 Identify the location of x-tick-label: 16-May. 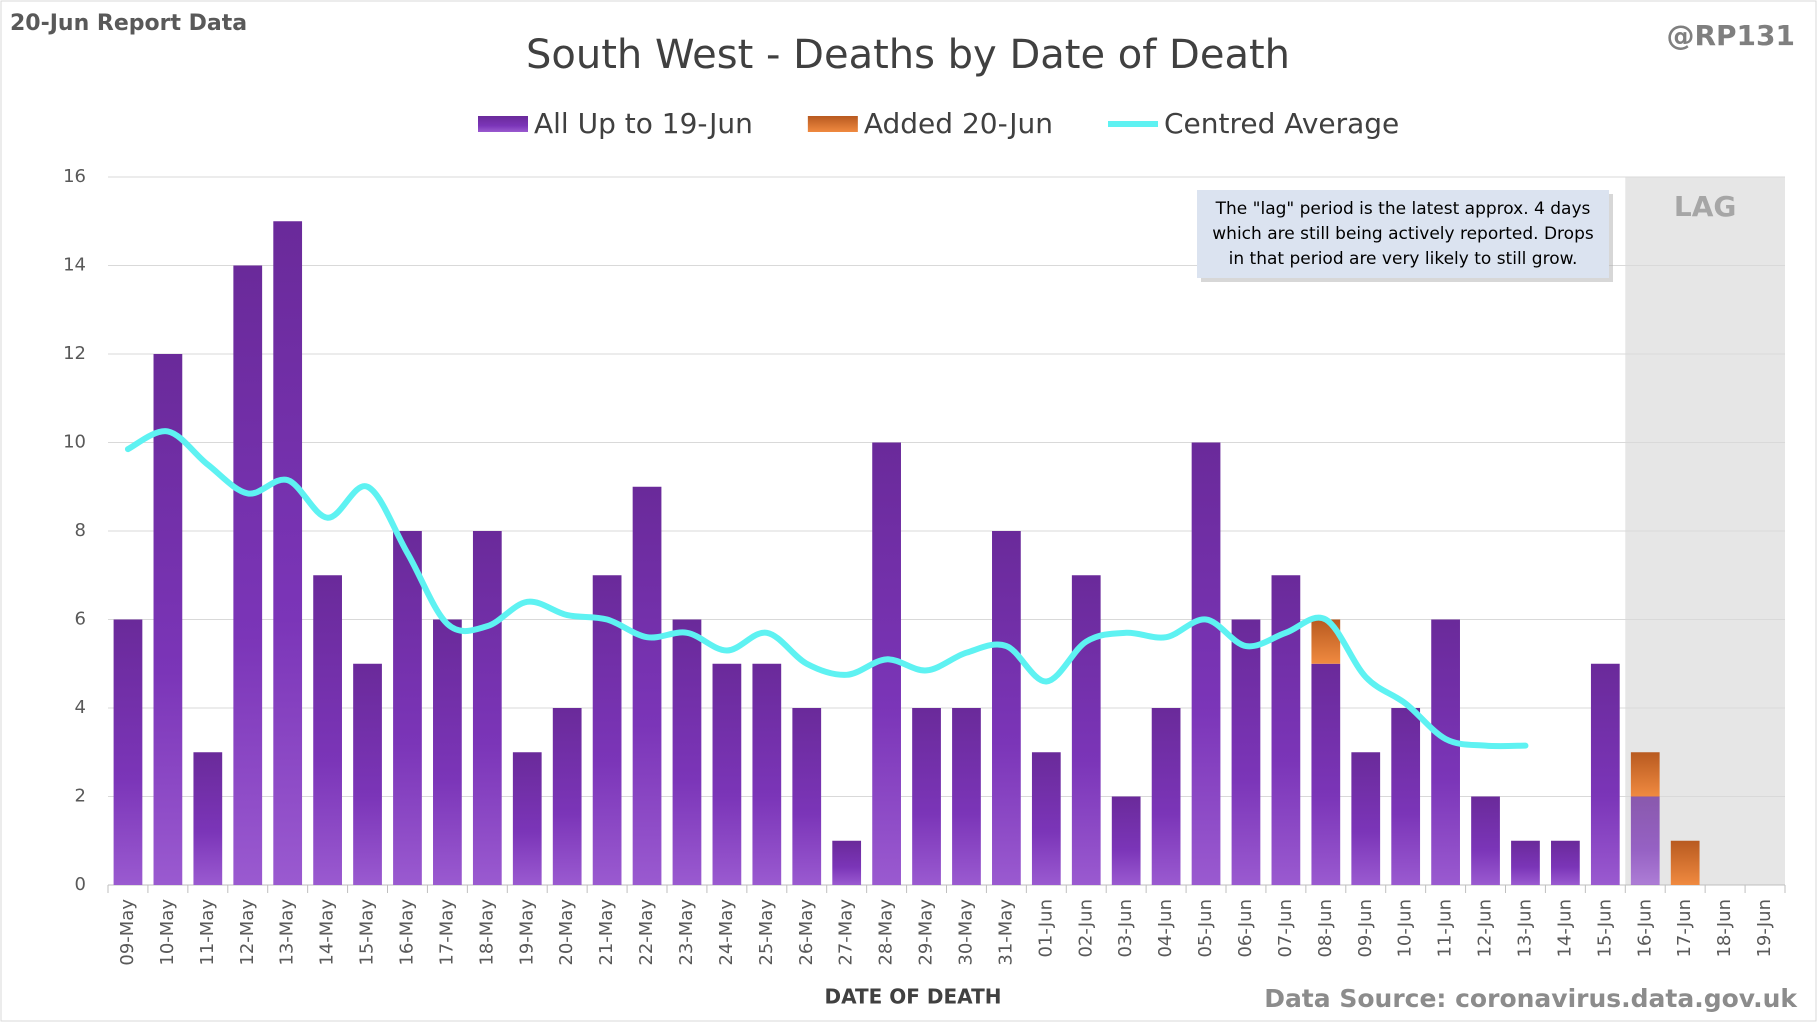
(406, 932).